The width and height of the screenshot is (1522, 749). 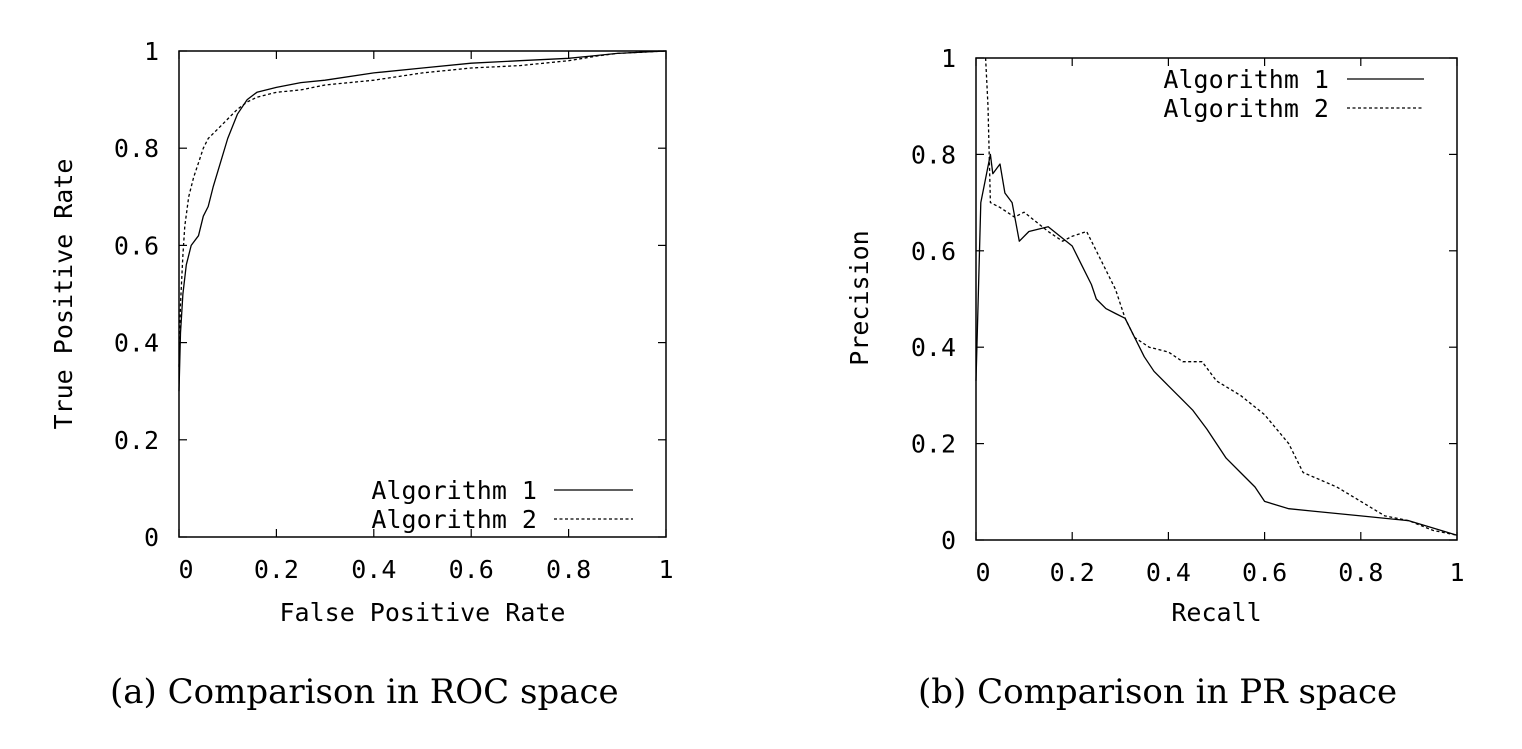 What do you see at coordinates (1158, 692) in the screenshot?
I see `pr-caption: (b) Comparison in PR space` at bounding box center [1158, 692].